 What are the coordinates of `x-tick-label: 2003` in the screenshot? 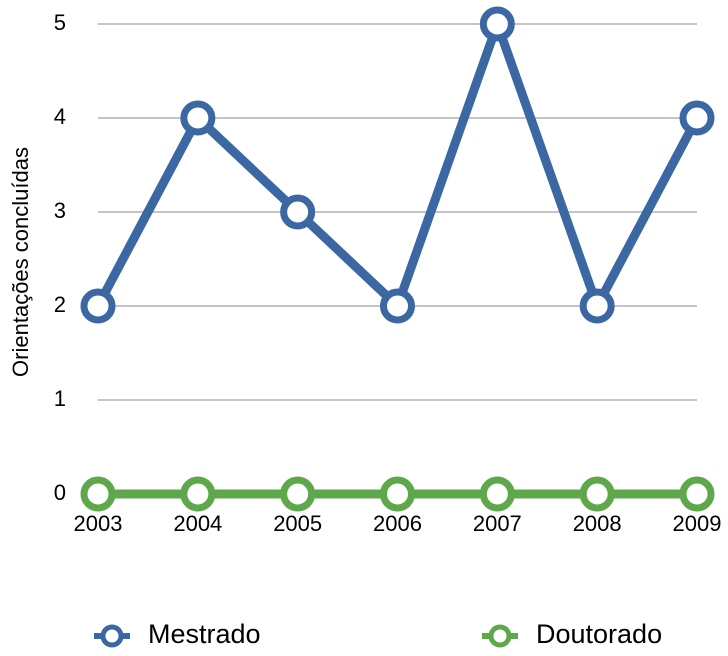 It's located at (98, 523).